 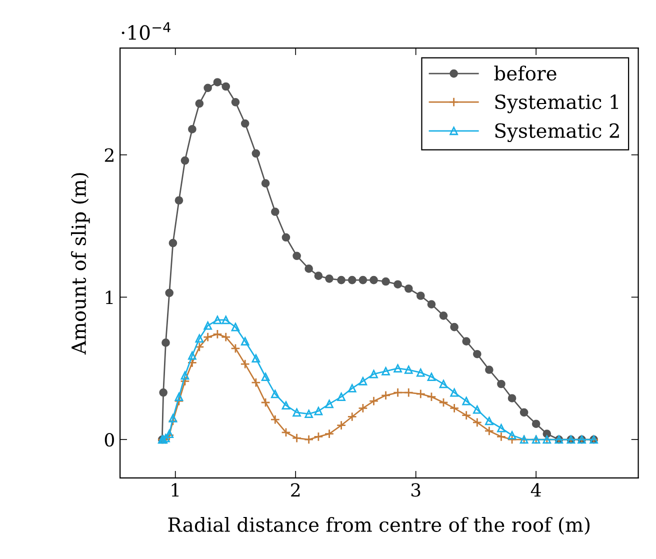 What do you see at coordinates (109, 439) in the screenshot?
I see `y-tick-label: 0` at bounding box center [109, 439].